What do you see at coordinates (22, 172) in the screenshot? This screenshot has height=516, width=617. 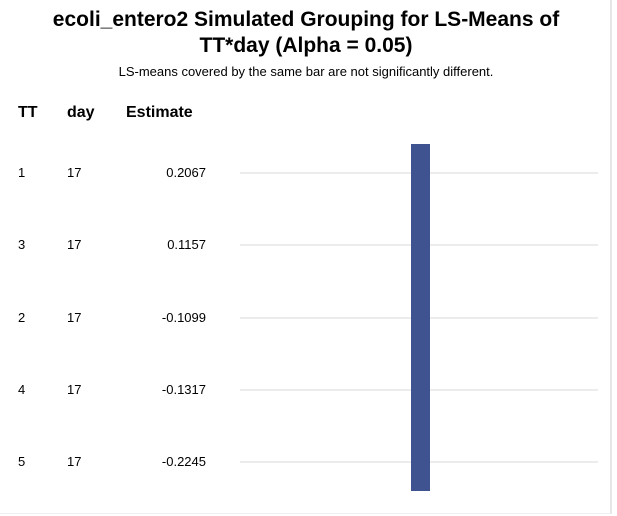 I see `row-1-tt: 1` at bounding box center [22, 172].